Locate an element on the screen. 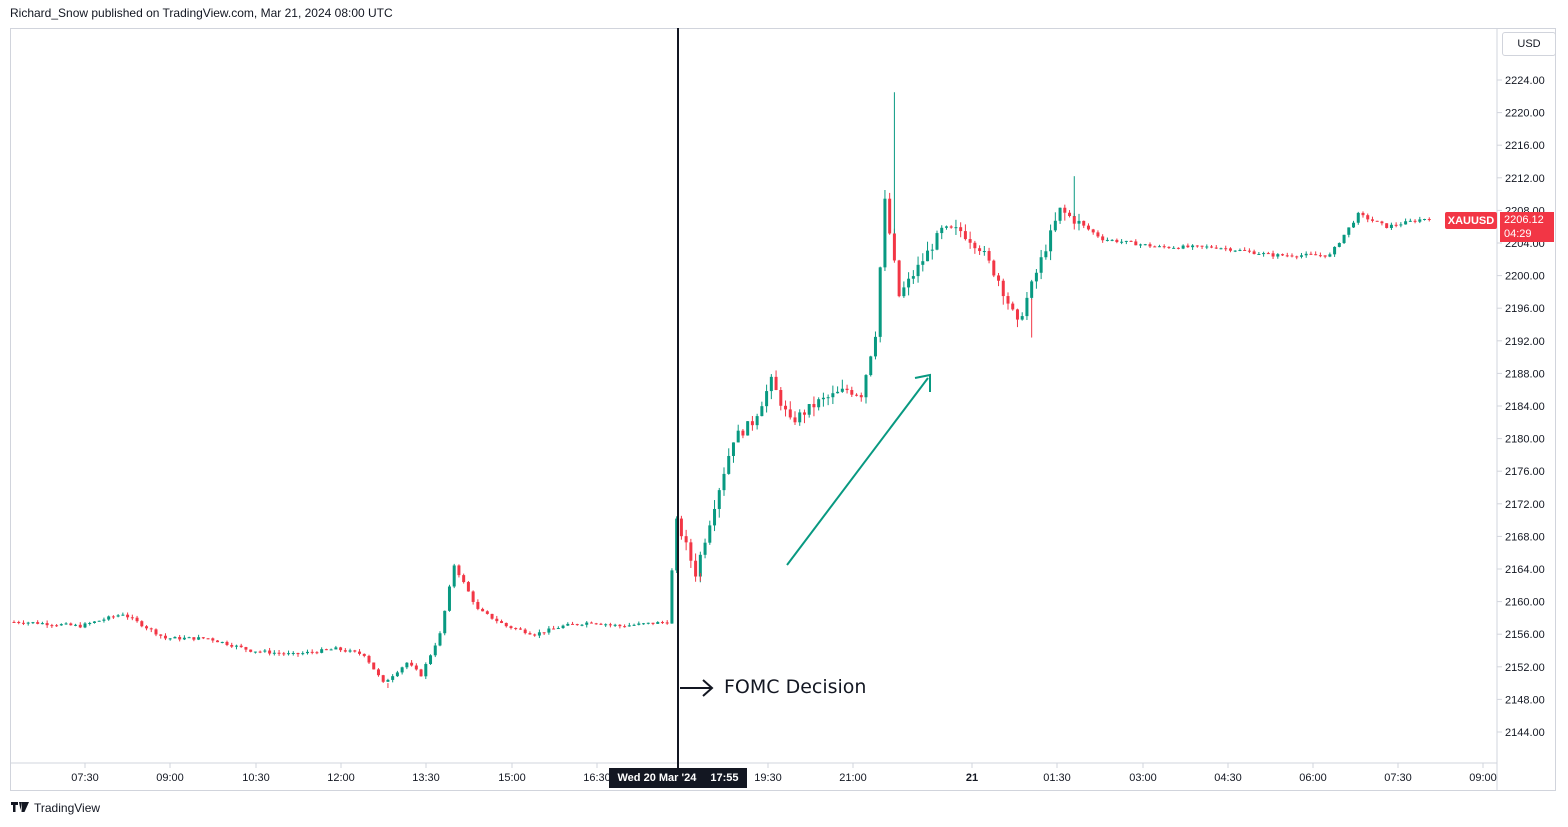 The width and height of the screenshot is (1568, 827). x-tick-label: 19:30 is located at coordinates (768, 778).